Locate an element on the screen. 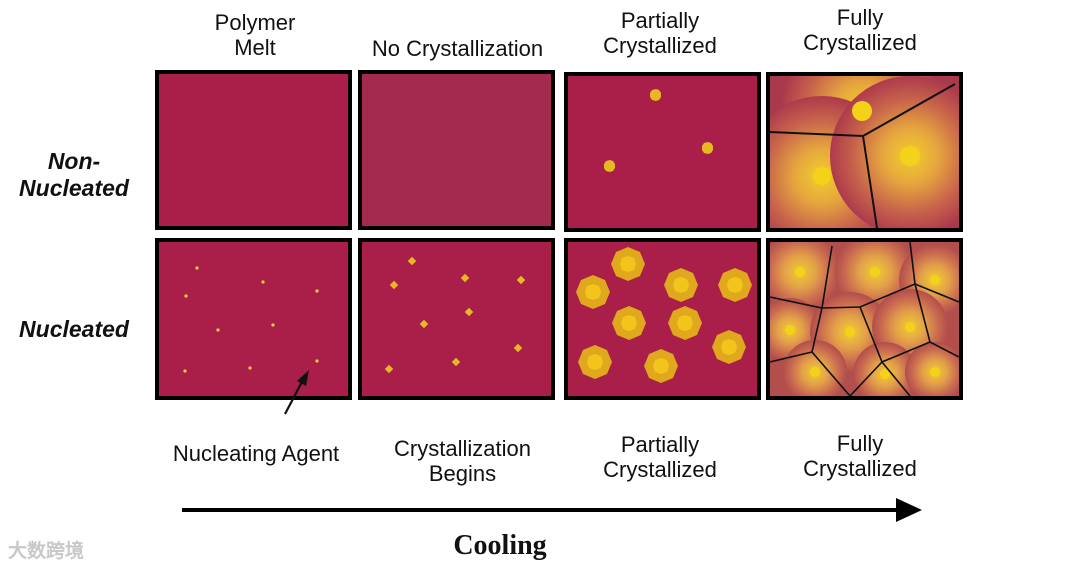 The image size is (1080, 570). panel-nucleated-partial is located at coordinates (662, 319).